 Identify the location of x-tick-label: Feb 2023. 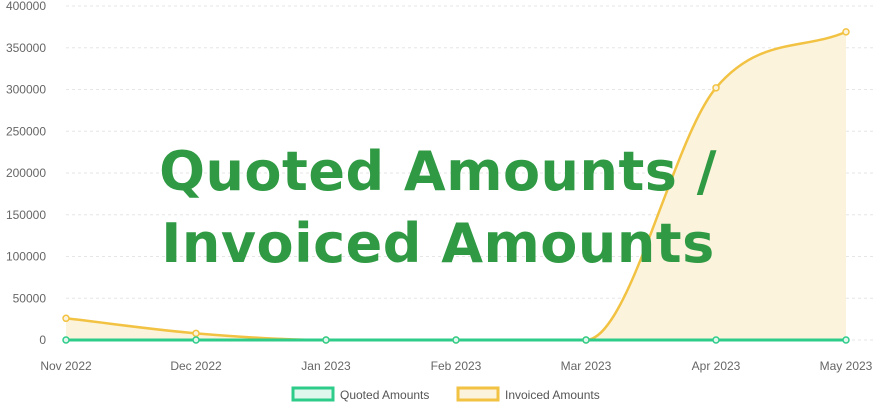
(456, 366).